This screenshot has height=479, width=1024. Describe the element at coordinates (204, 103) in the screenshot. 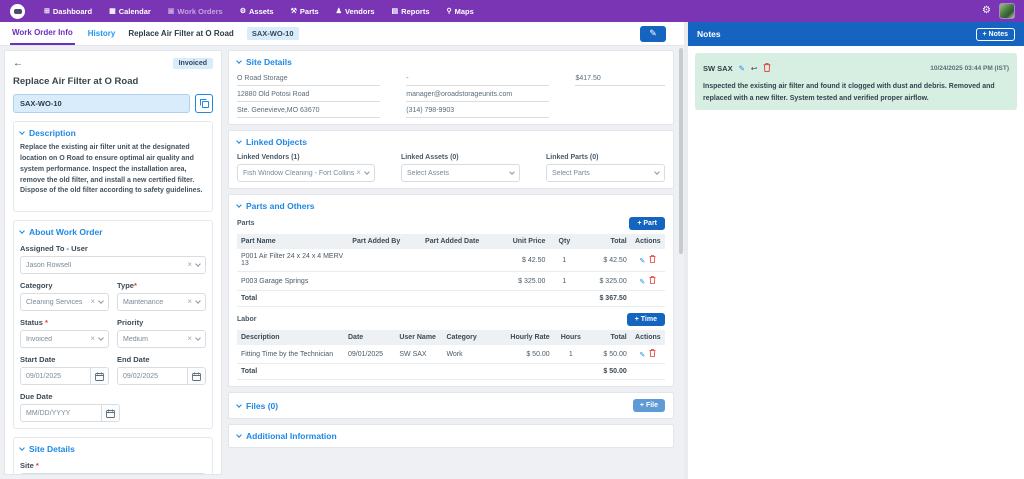

I see `copy-button` at that location.